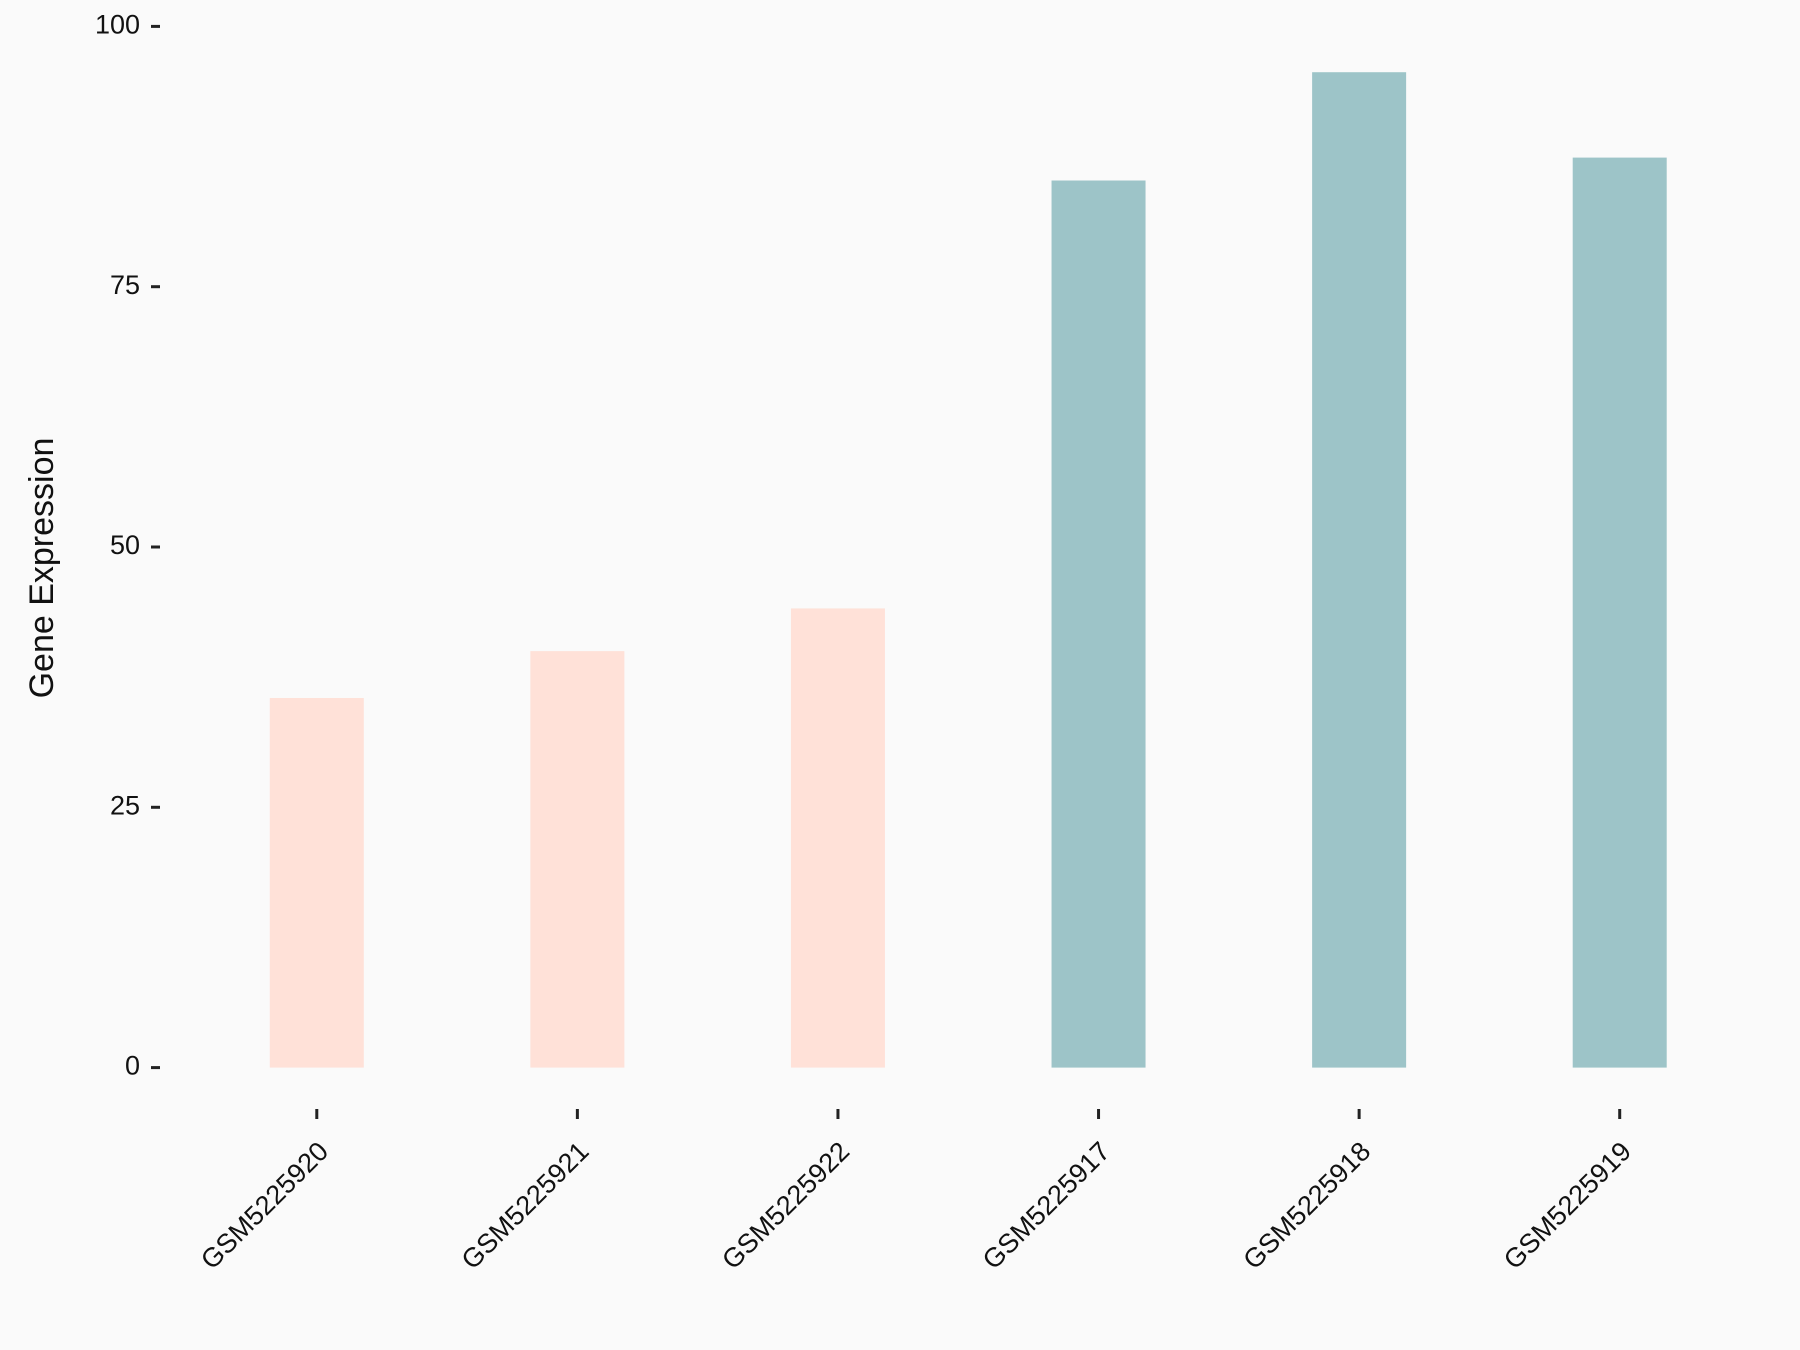  I want to click on y-axis-title: Gene Expression, so click(42, 568).